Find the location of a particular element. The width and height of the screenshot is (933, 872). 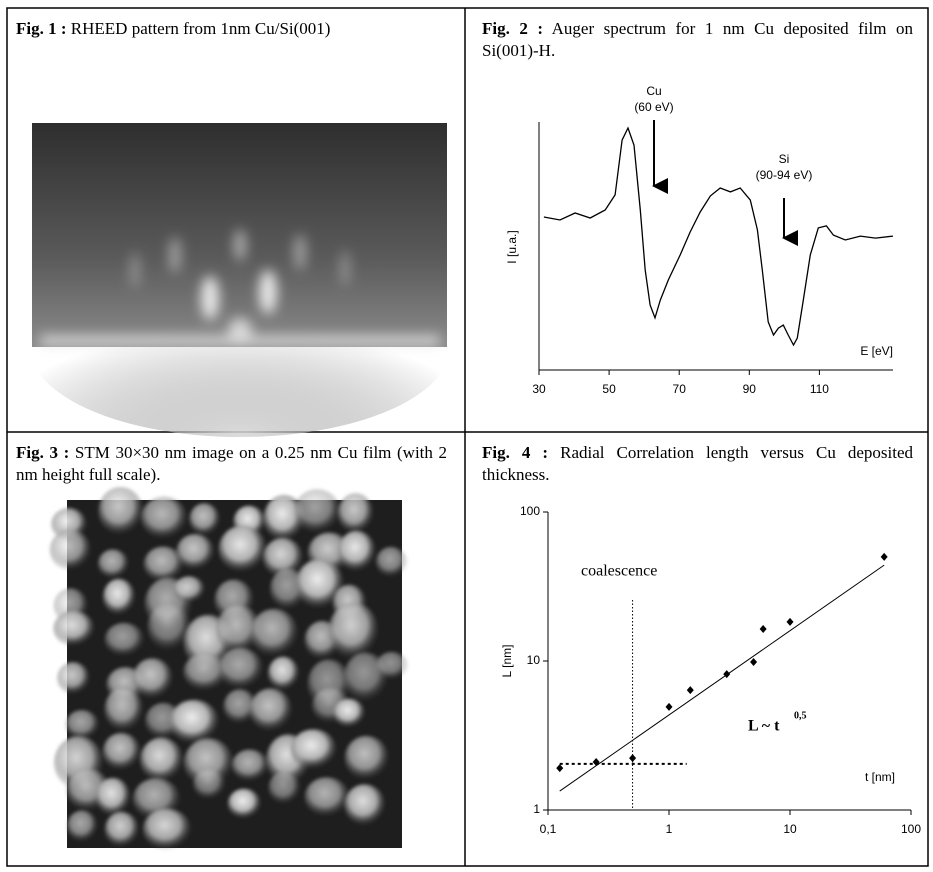

annotation: 0,5 is located at coordinates (800, 715).